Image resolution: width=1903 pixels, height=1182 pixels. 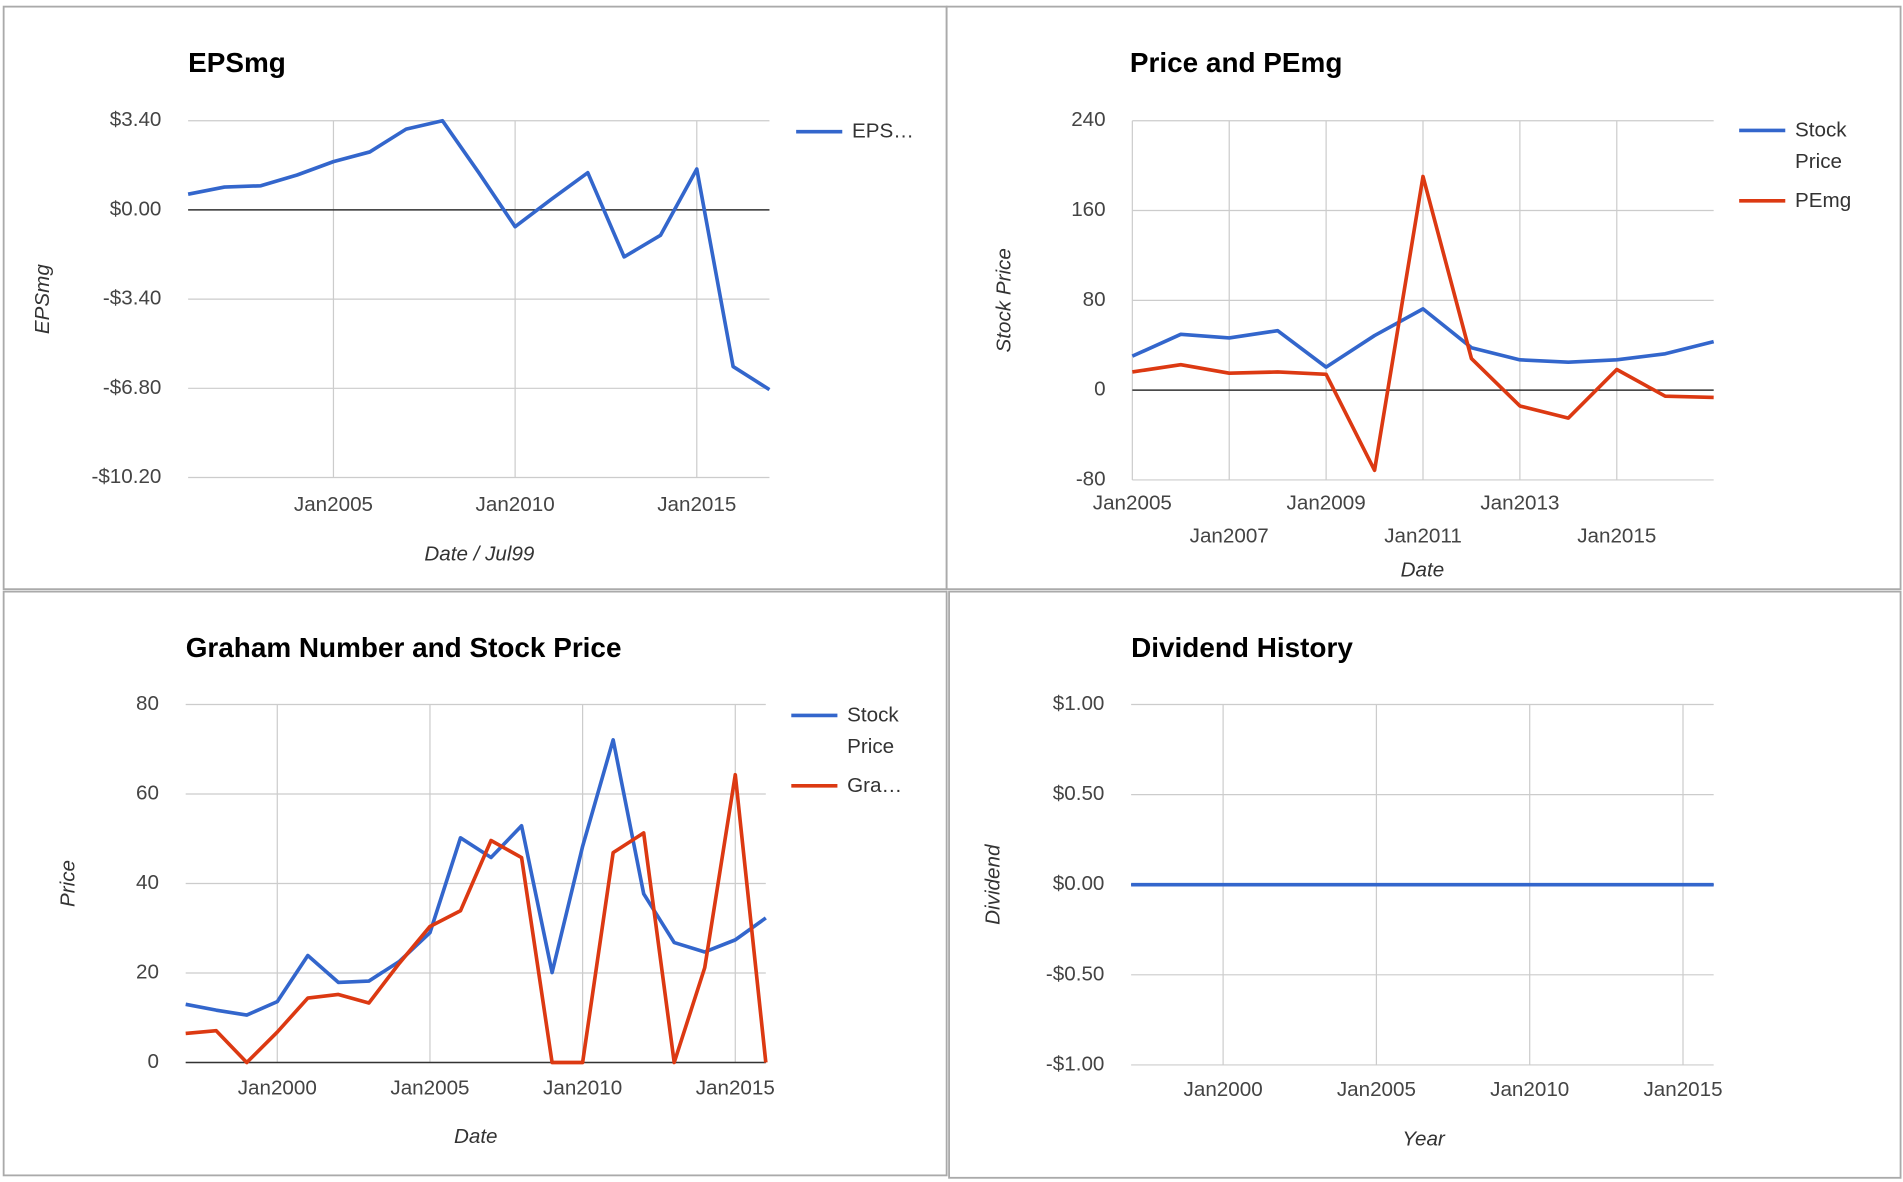 I want to click on x-axis-title: Date / Jul99, so click(x=479, y=554).